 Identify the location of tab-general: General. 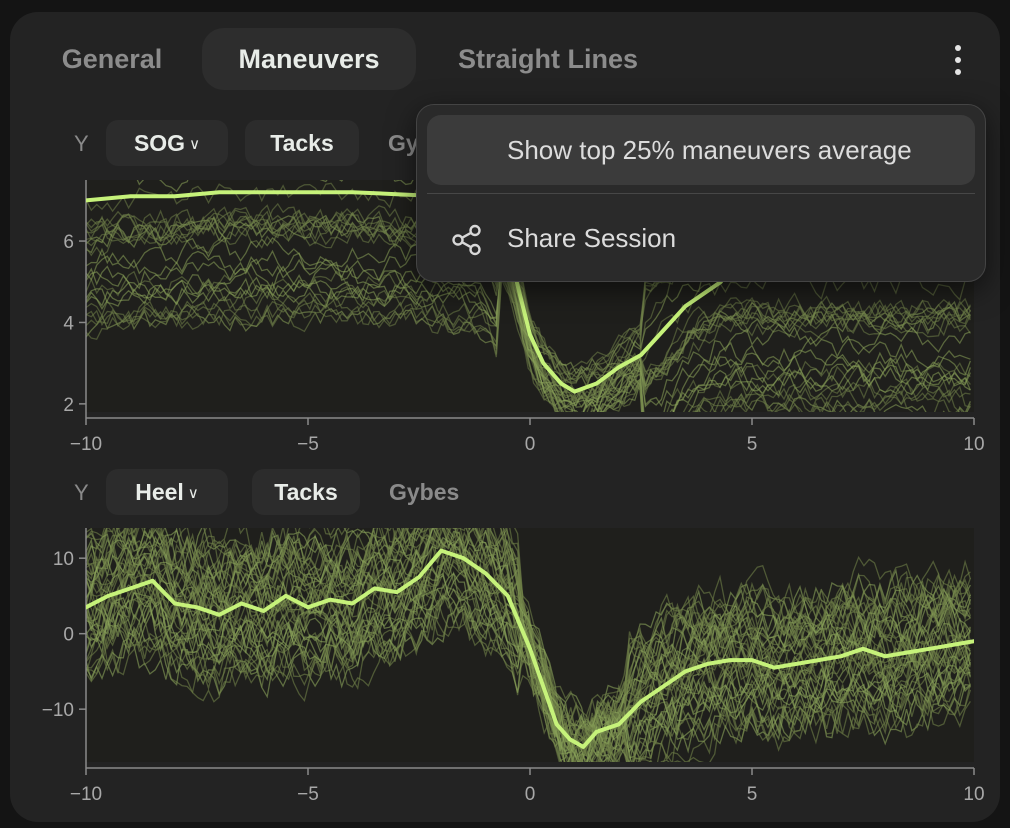
(112, 59).